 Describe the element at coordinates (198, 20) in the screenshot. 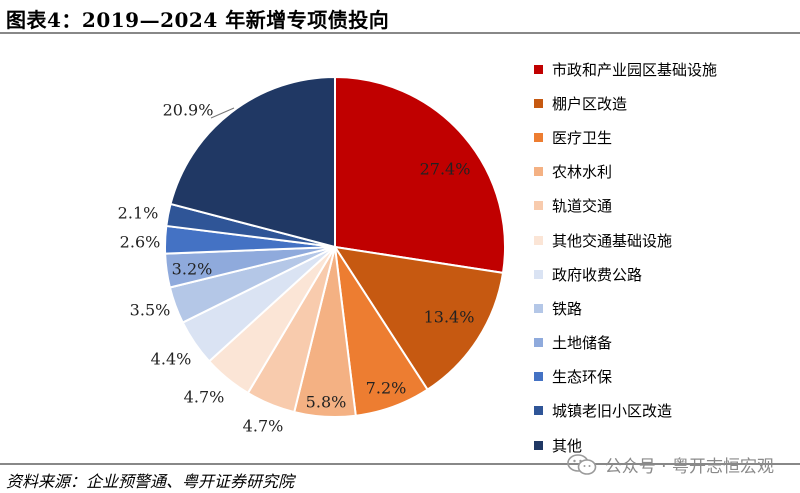

I see `chart-title: 图表4：2019—2024 年新增专项债投向` at that location.